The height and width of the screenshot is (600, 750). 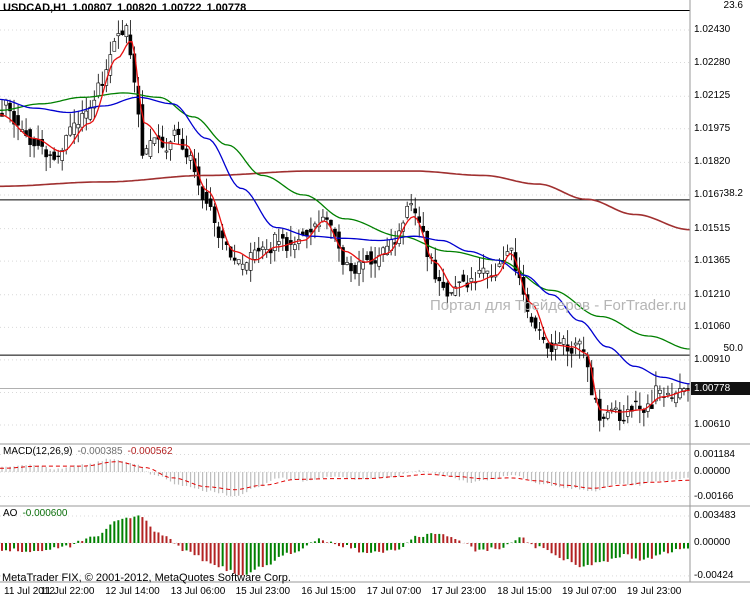 I want to click on price-axis-label: 1.01670, so click(x=712, y=194).